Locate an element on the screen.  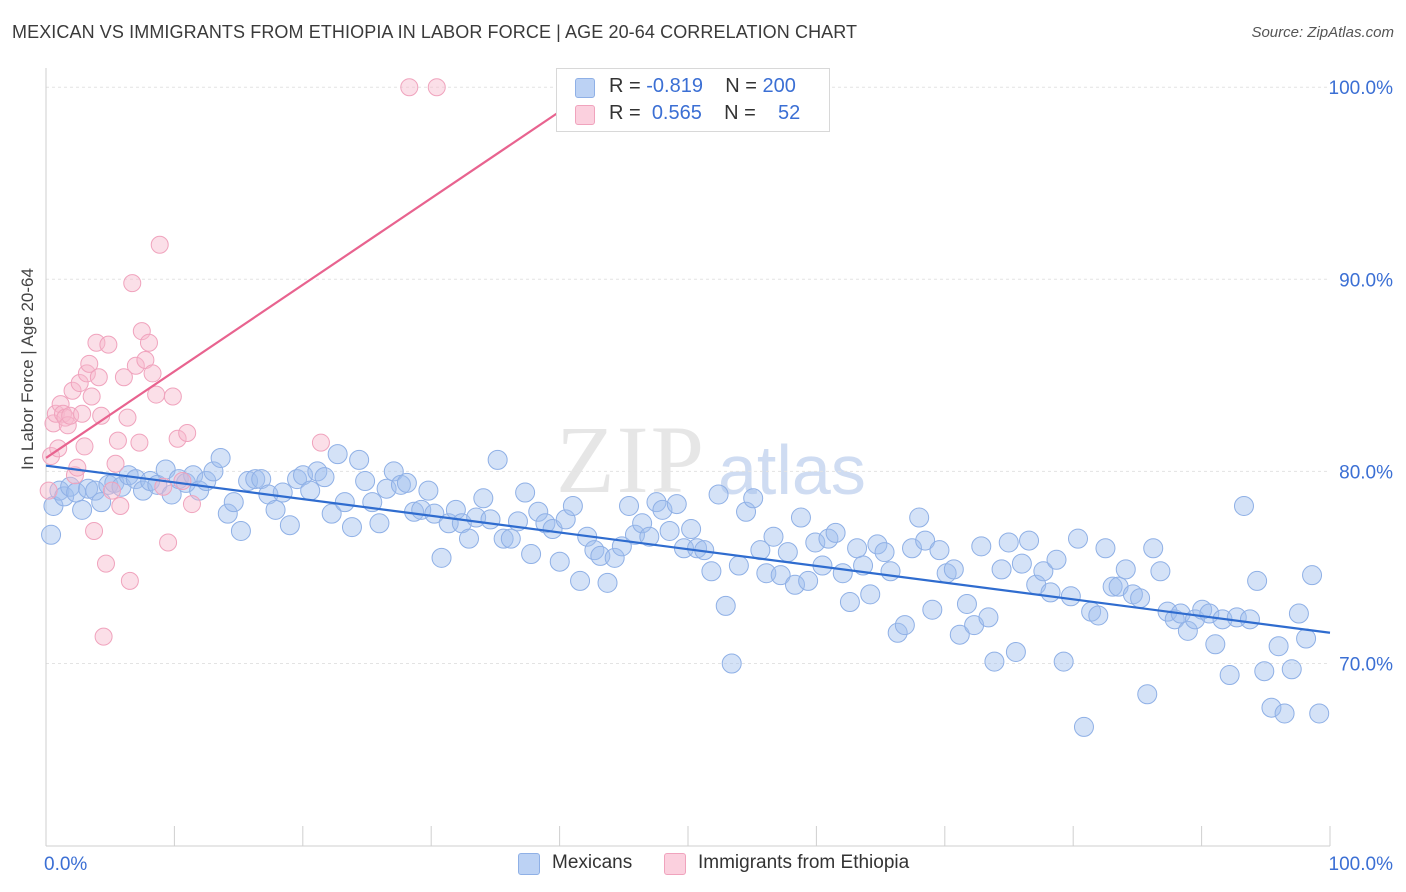
watermark-atlas: atlas is located at coordinates (792, 470).